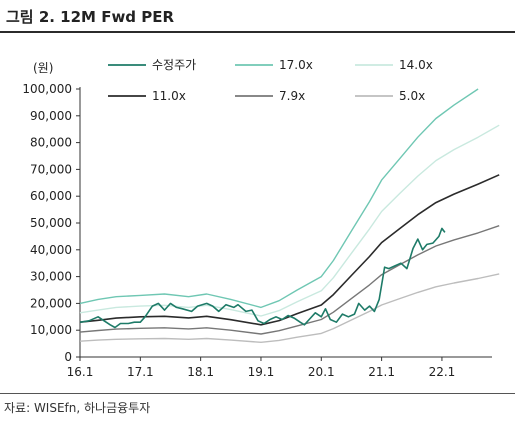 The image size is (515, 431). What do you see at coordinates (274, 65) in the screenshot?
I see `legend-item: 17.0x` at bounding box center [274, 65].